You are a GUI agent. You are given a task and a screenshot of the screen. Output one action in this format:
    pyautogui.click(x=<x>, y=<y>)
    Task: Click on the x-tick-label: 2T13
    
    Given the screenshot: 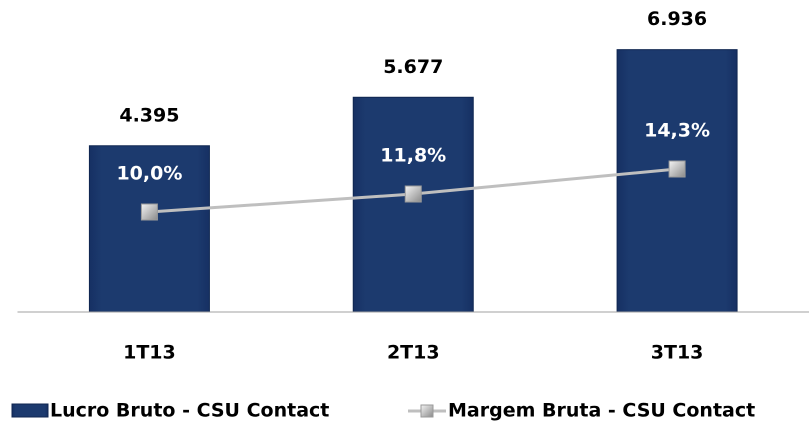 What is the action you would take?
    pyautogui.click(x=413, y=353)
    